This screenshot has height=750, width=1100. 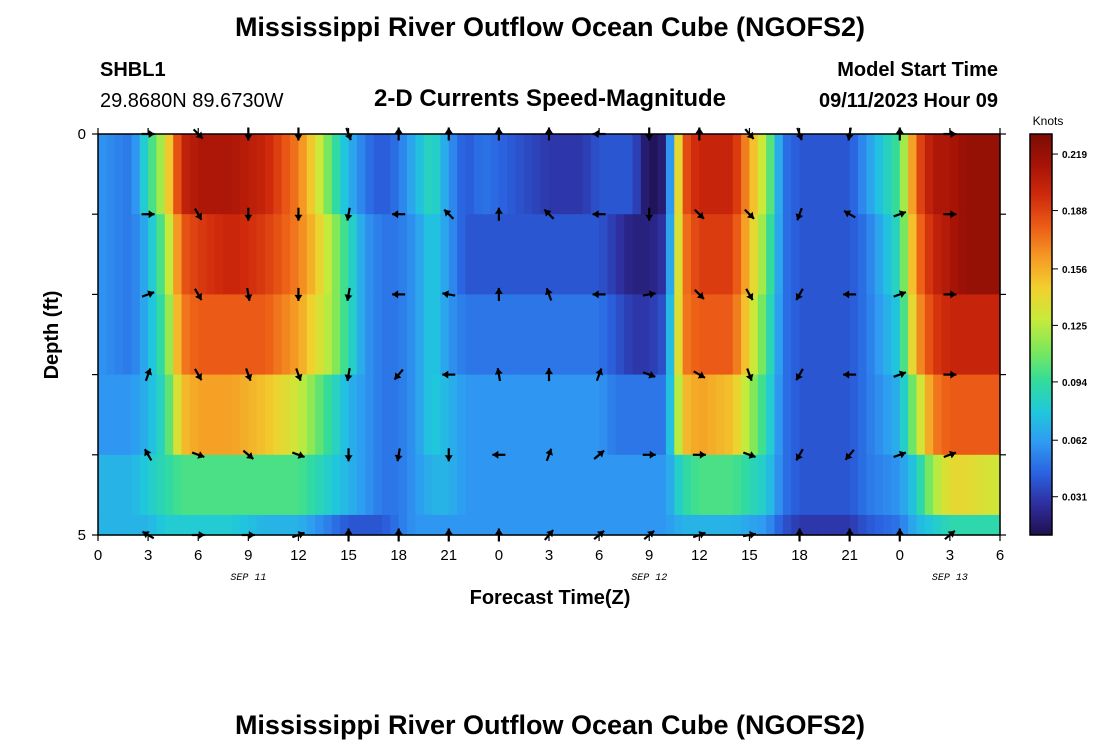 I want to click on colorbar-tick-label: 0.156, so click(x=1074, y=270).